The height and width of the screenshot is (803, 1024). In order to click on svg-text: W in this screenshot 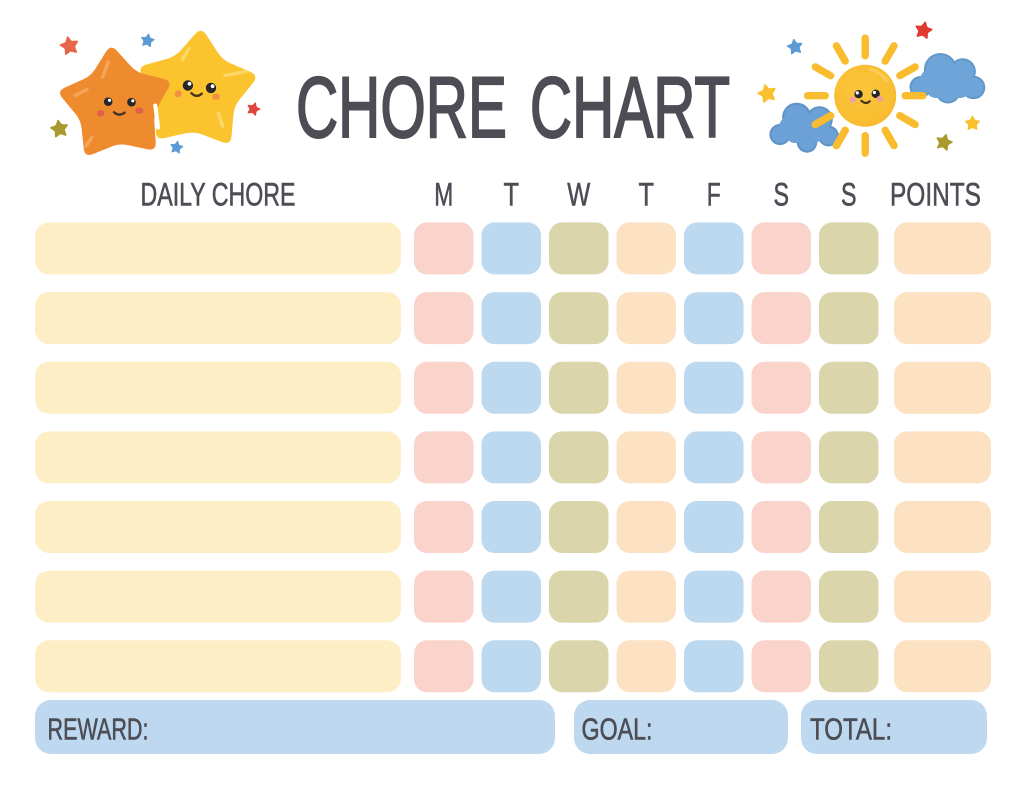, I will do `click(578, 195)`.